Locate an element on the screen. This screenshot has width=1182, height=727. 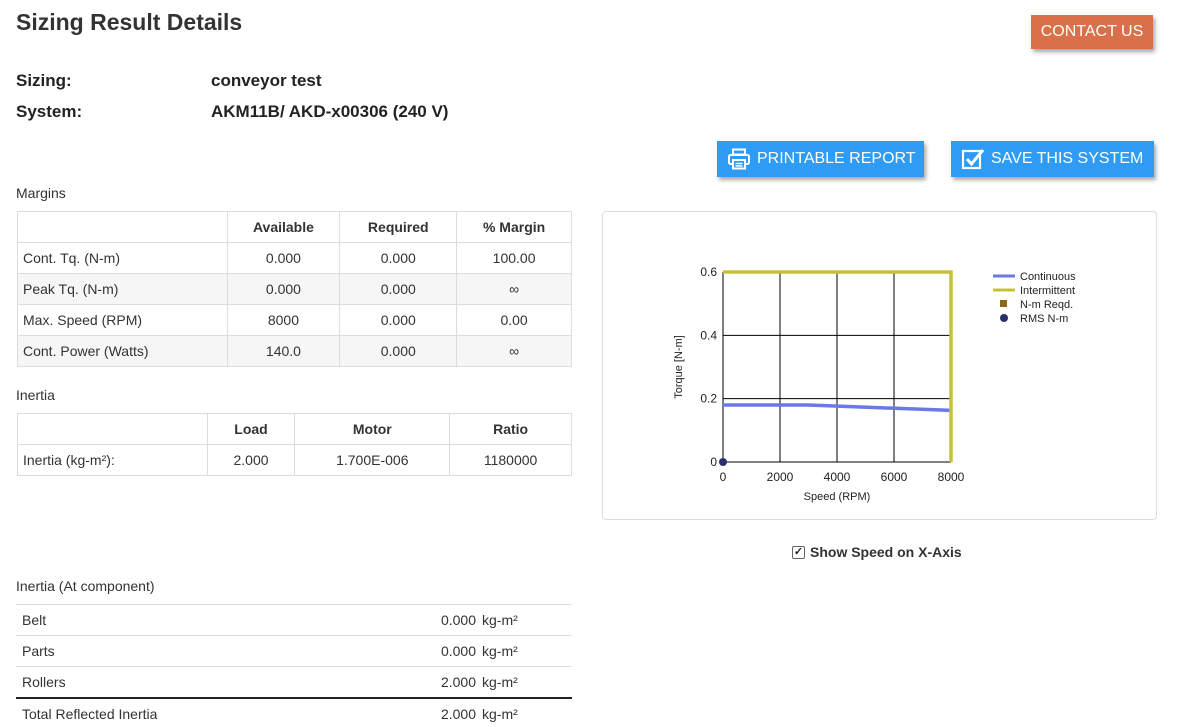
available-cell: 140.0 is located at coordinates (283, 351).